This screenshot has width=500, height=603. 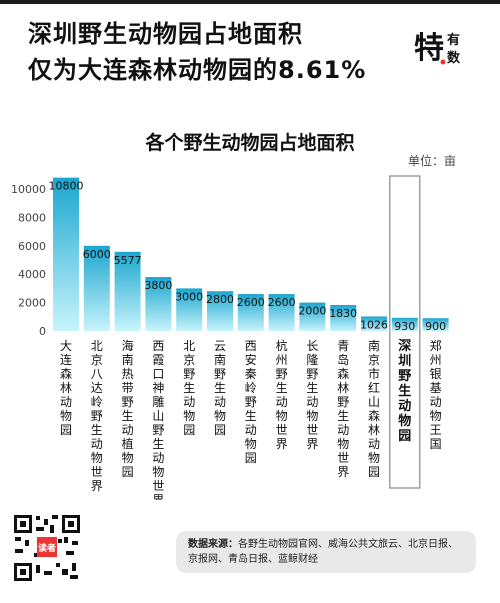 I want to click on y-tick-label: 8000, so click(x=32, y=217).